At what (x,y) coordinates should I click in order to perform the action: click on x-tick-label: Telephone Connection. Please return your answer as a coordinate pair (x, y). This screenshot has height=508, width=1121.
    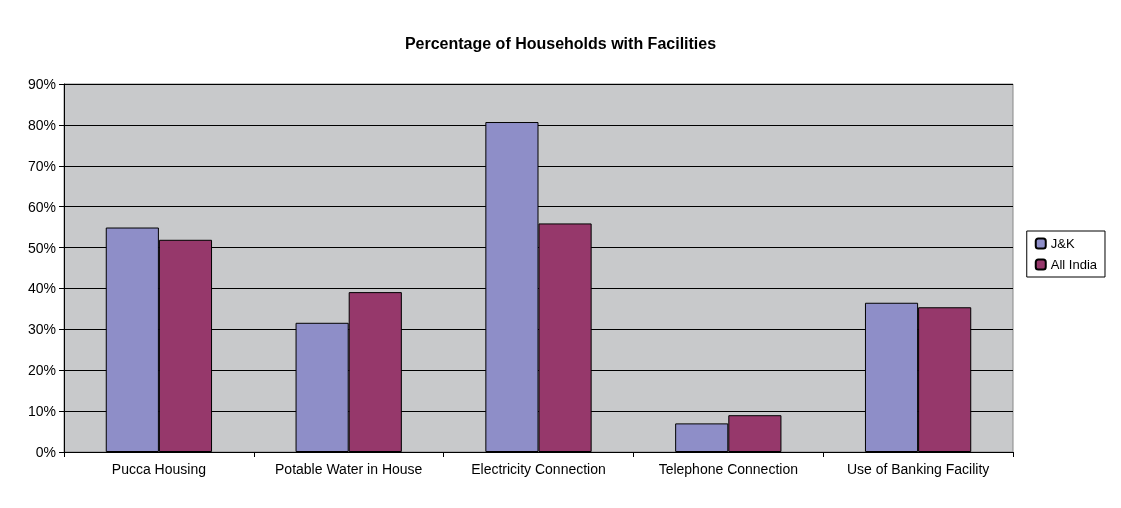
    Looking at the image, I should click on (728, 468).